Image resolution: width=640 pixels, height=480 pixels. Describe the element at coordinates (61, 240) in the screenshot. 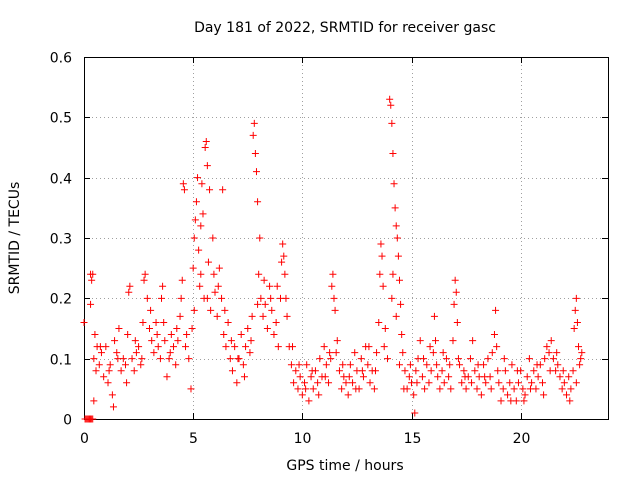

I see `y-tick-label: 0.3` at that location.